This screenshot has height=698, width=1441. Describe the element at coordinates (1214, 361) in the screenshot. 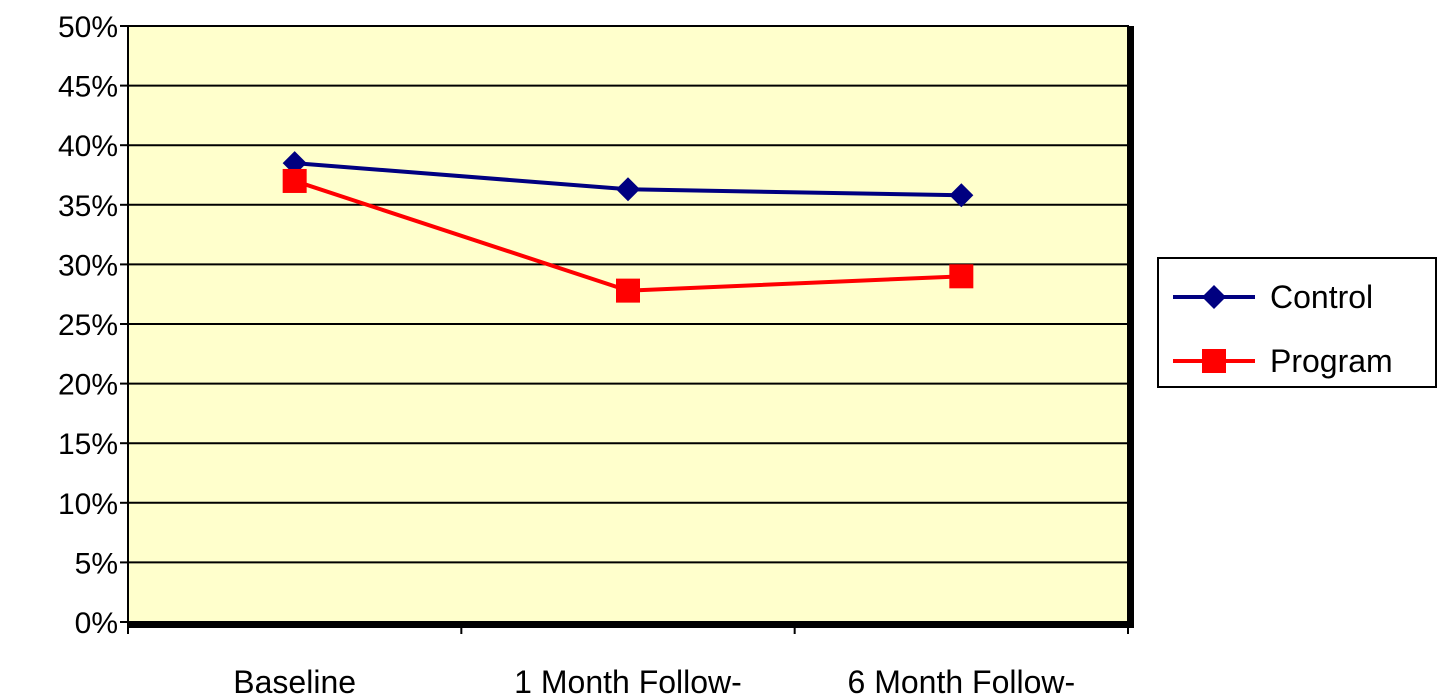

I see `legend-marker-program` at that location.